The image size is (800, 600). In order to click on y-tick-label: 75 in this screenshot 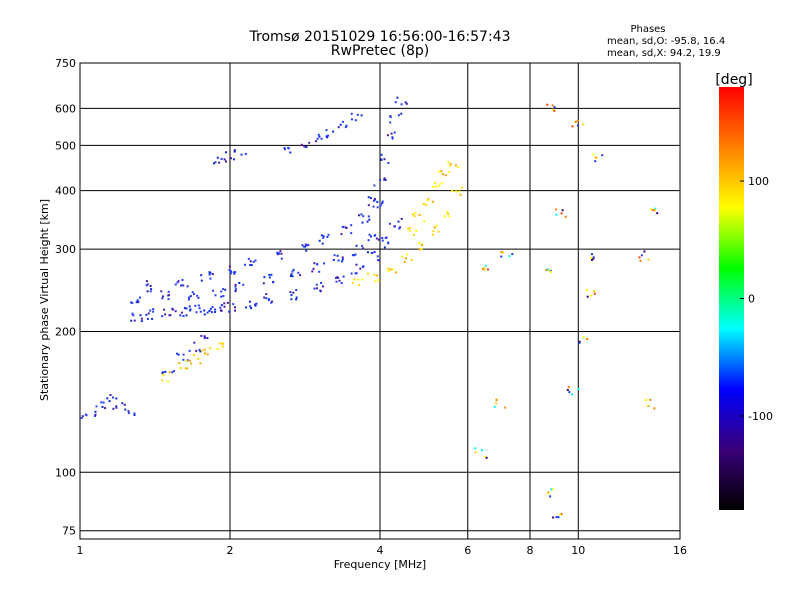, I will do `click(69, 531)`.